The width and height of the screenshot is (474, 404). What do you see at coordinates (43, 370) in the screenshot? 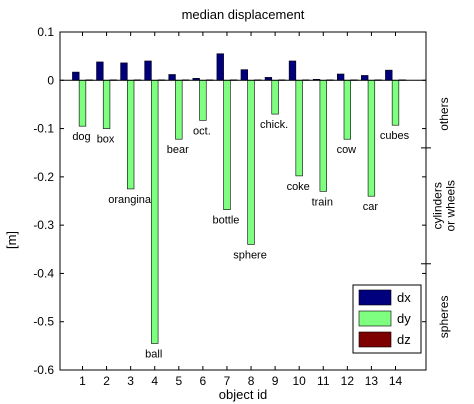
I see `y-tick-label: -0.6` at bounding box center [43, 370].